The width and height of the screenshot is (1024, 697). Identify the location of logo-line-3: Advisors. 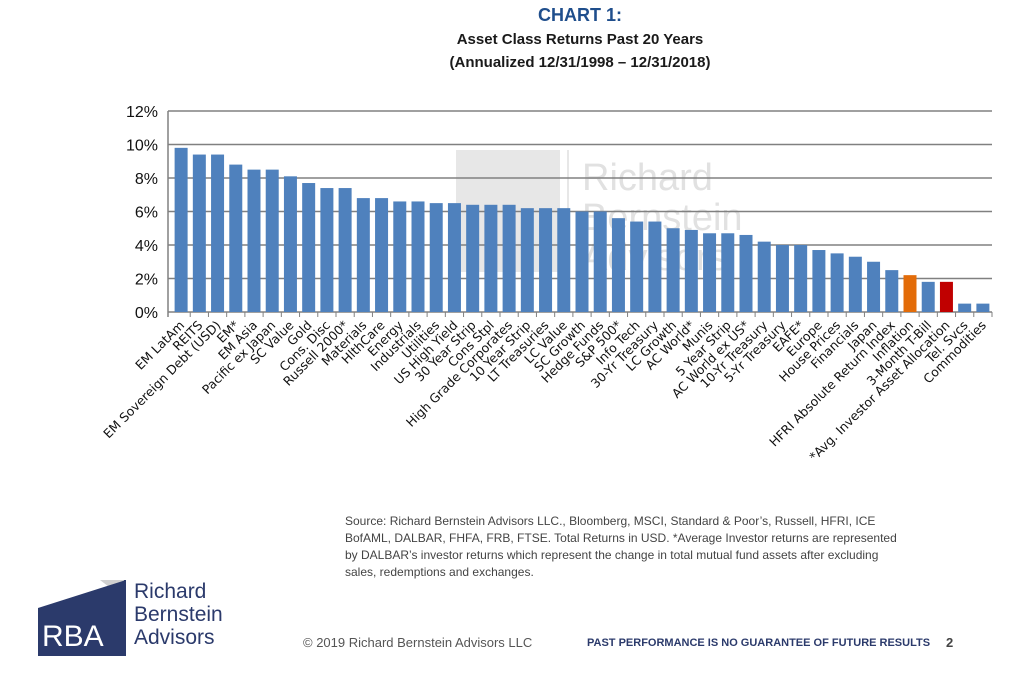
(174, 637).